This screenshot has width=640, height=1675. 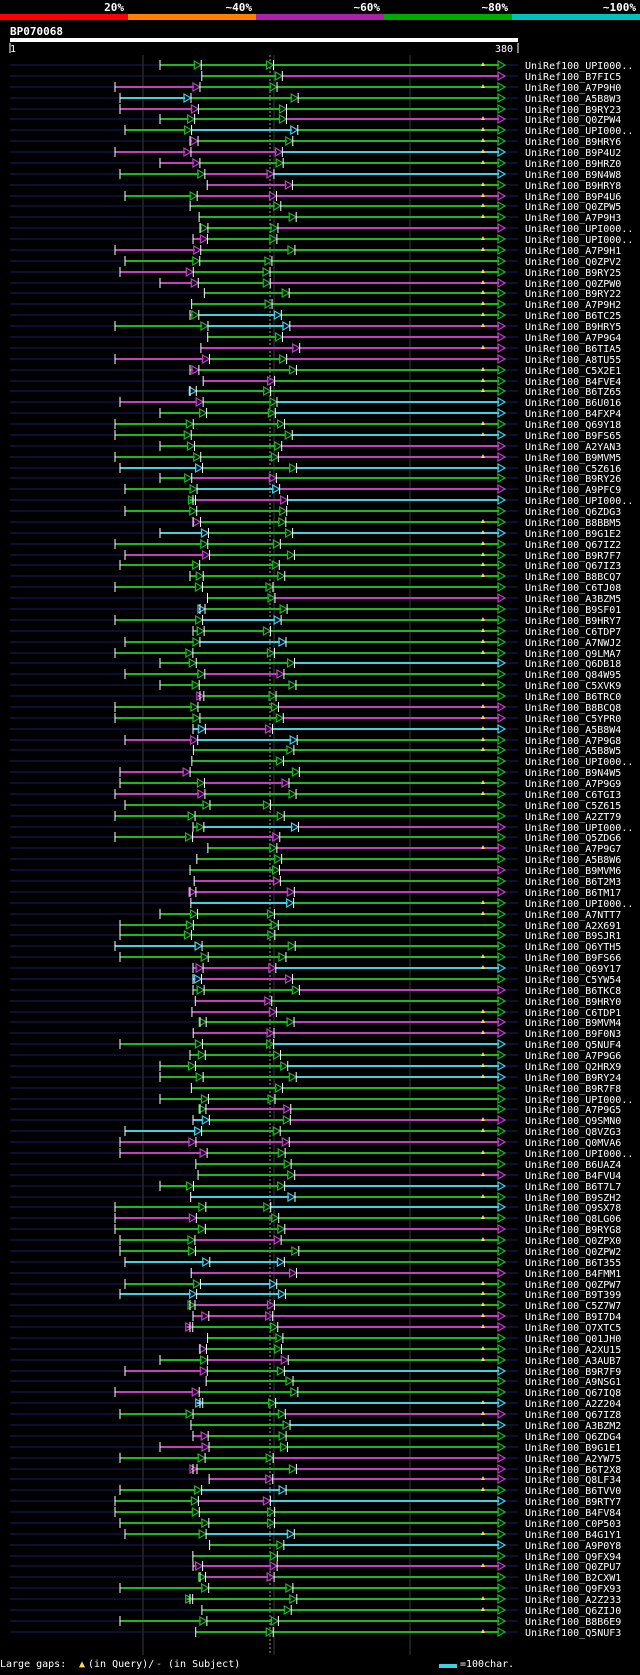 I want to click on subject-label: UniRef100_B9N4W5, so click(x=573, y=773).